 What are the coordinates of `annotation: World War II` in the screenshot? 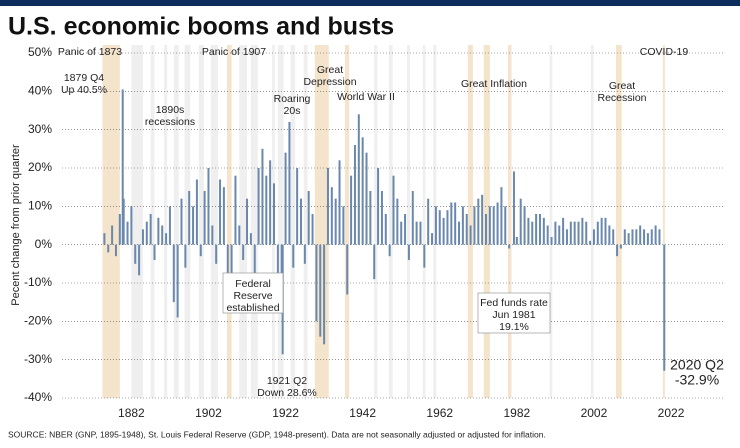 It's located at (366, 97).